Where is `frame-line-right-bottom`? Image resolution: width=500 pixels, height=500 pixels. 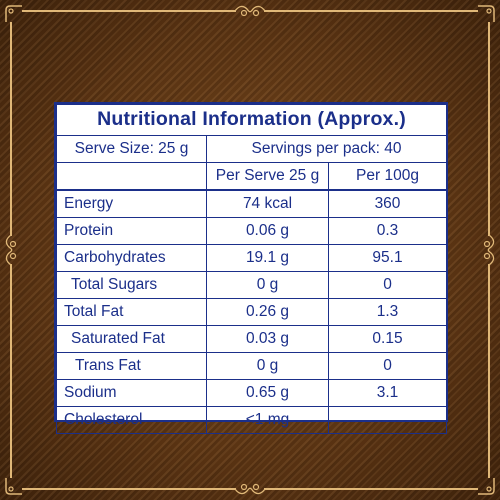
frame-line-right-bottom is located at coordinates (489, 371).